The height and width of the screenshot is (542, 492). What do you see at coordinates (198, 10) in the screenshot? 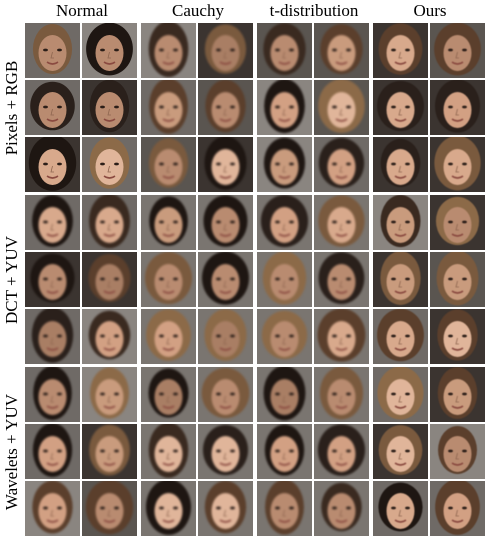
I see `column-header-cauchy: Cauchy` at bounding box center [198, 10].